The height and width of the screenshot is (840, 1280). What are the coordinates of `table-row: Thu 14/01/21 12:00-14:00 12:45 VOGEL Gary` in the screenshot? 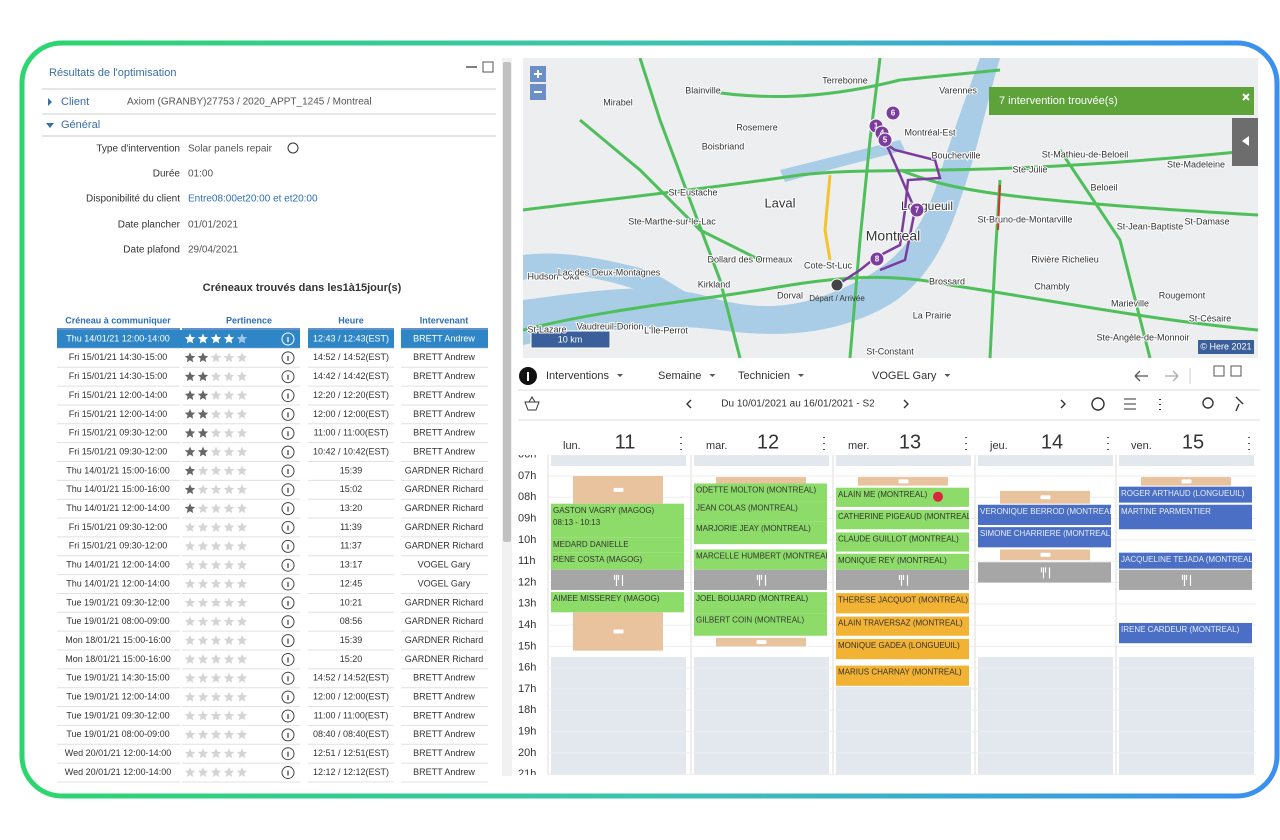 It's located at (272, 585).